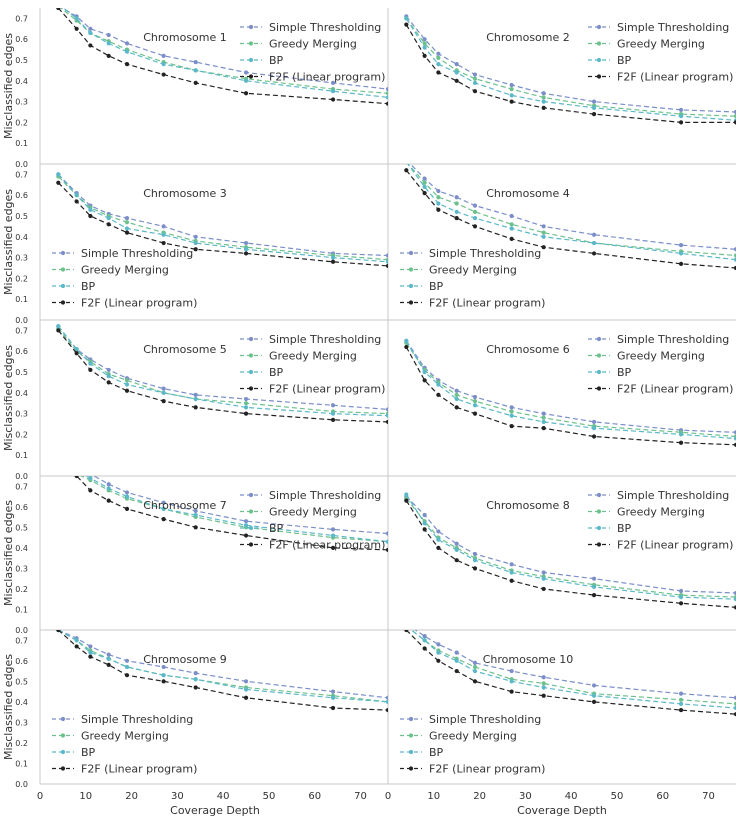 This screenshot has width=748, height=821. I want to click on y-tick-label: 0.0, so click(21, 164).